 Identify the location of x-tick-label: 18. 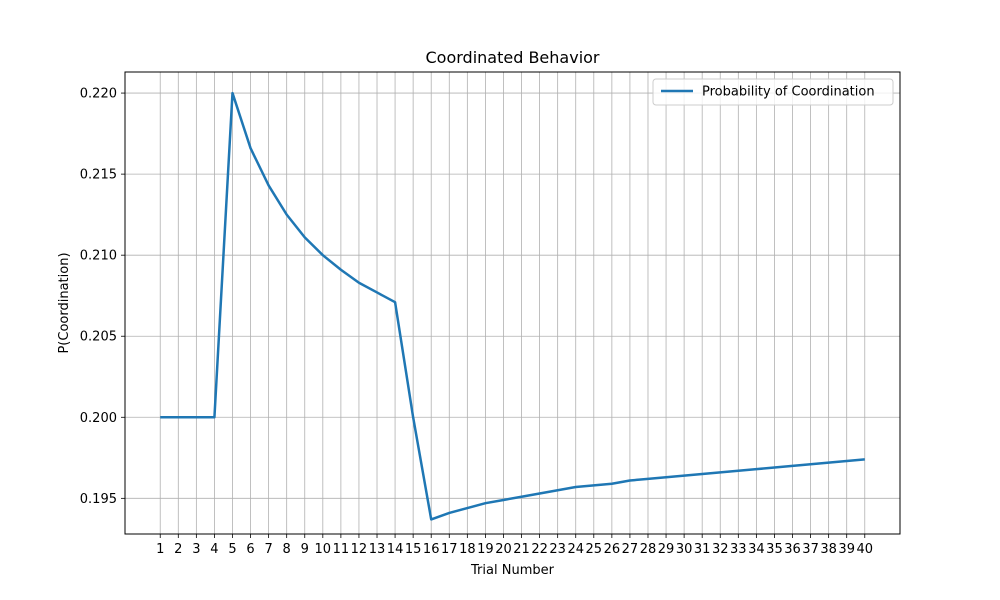
(467, 549).